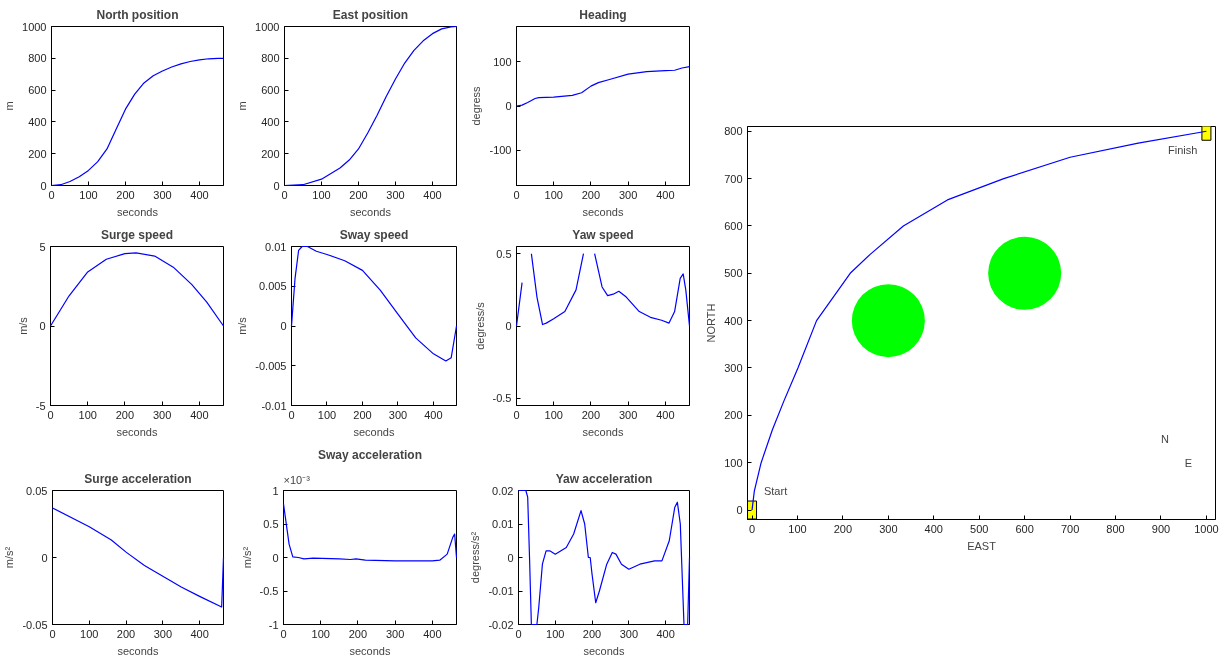 Image resolution: width=1225 pixels, height=659 pixels. I want to click on x-tick-label: 600, so click(1024, 528).